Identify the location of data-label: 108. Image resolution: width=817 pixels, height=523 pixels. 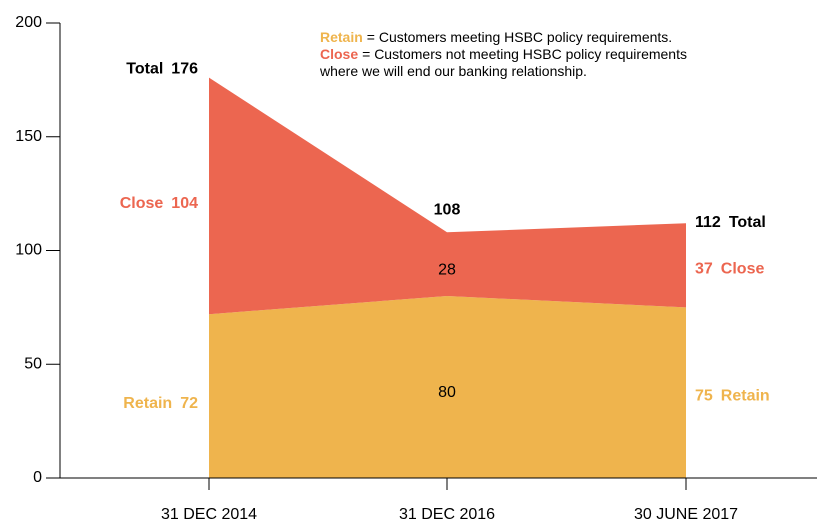
(447, 210).